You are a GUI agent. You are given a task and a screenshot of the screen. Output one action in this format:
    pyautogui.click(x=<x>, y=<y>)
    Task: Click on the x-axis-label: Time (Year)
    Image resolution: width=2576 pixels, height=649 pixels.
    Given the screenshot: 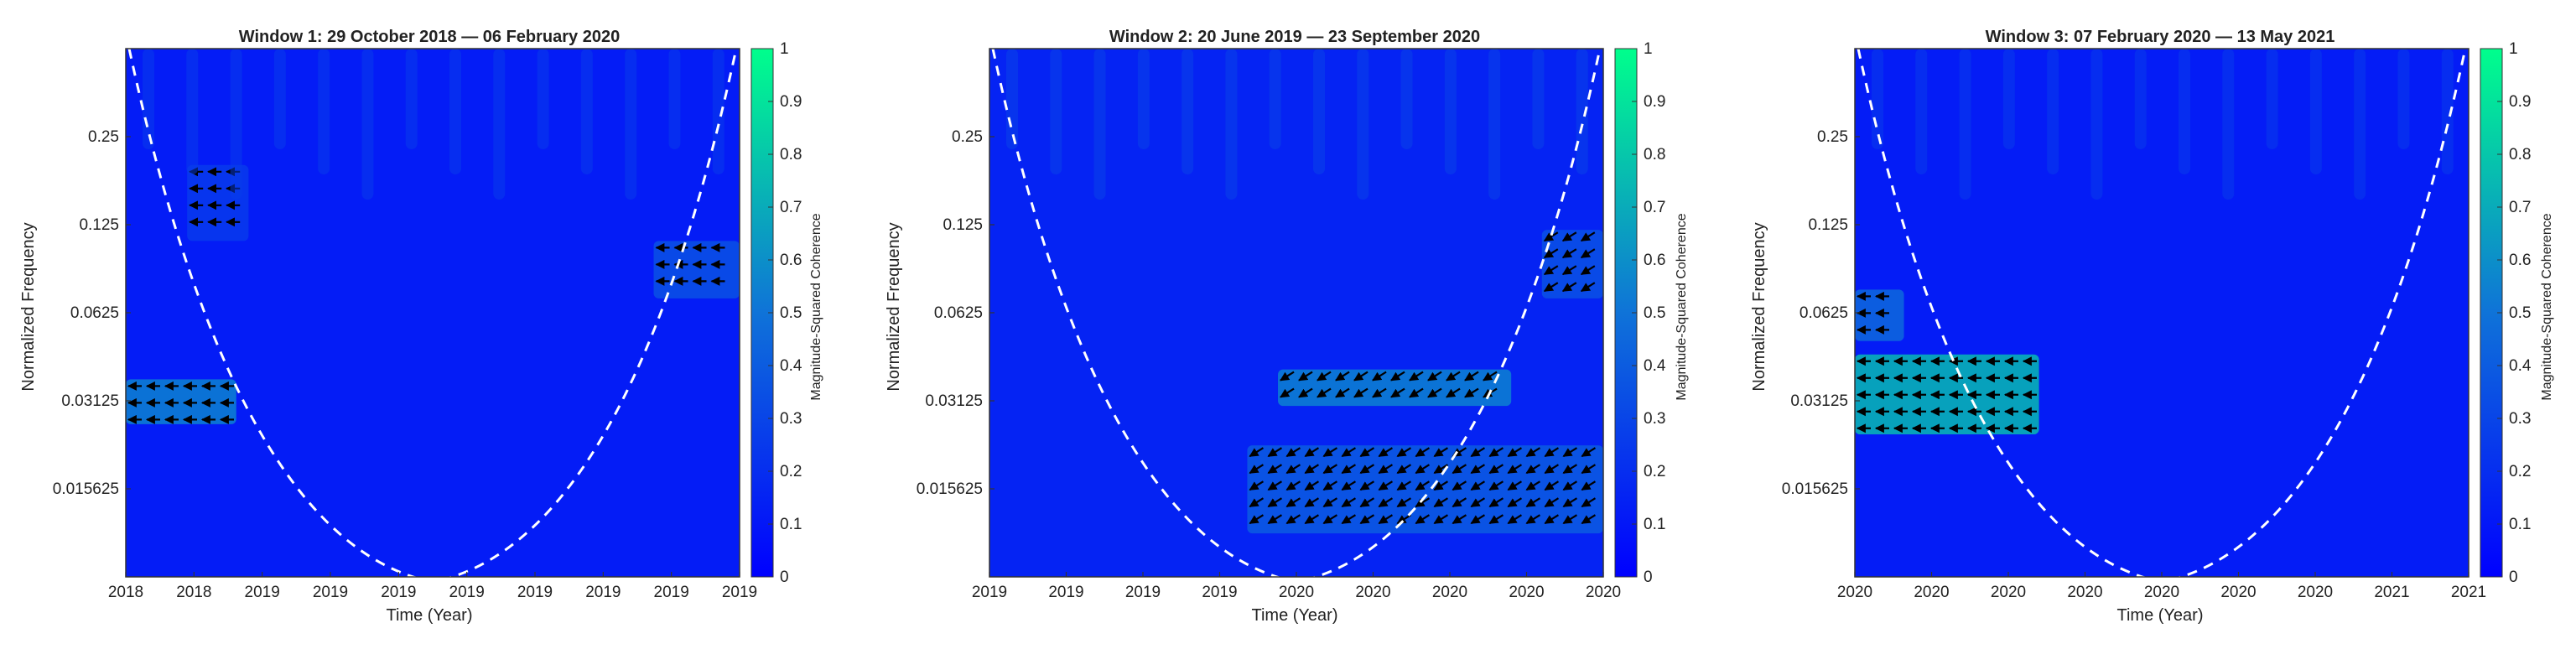 What is the action you would take?
    pyautogui.click(x=430, y=615)
    